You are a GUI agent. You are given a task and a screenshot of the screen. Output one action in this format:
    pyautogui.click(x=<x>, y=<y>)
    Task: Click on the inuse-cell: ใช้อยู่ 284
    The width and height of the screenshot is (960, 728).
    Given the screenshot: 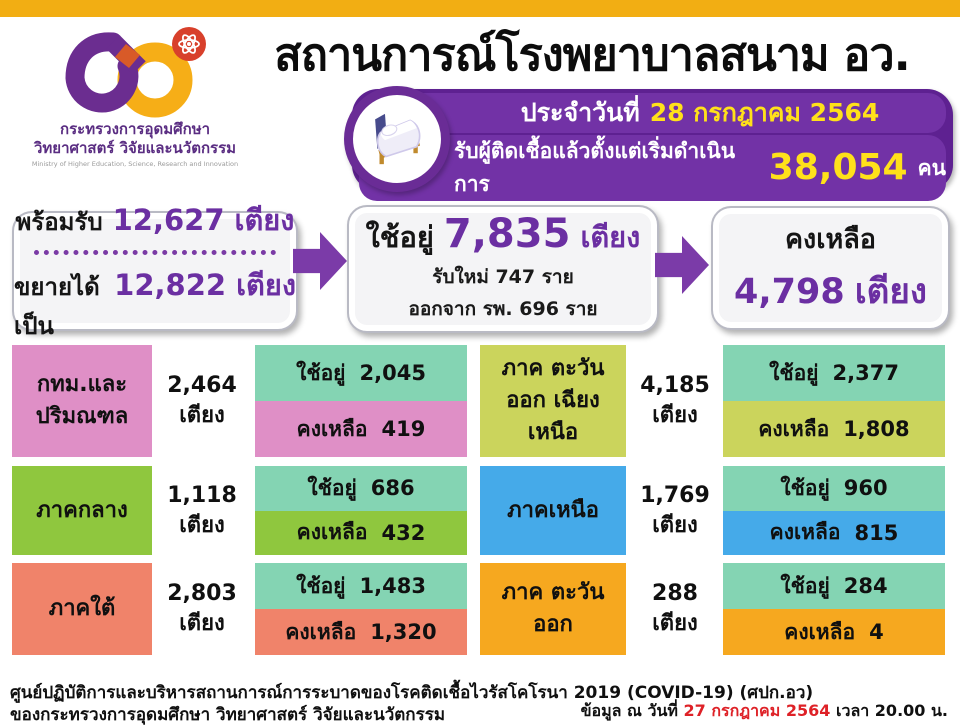 What is the action you would take?
    pyautogui.click(x=834, y=586)
    